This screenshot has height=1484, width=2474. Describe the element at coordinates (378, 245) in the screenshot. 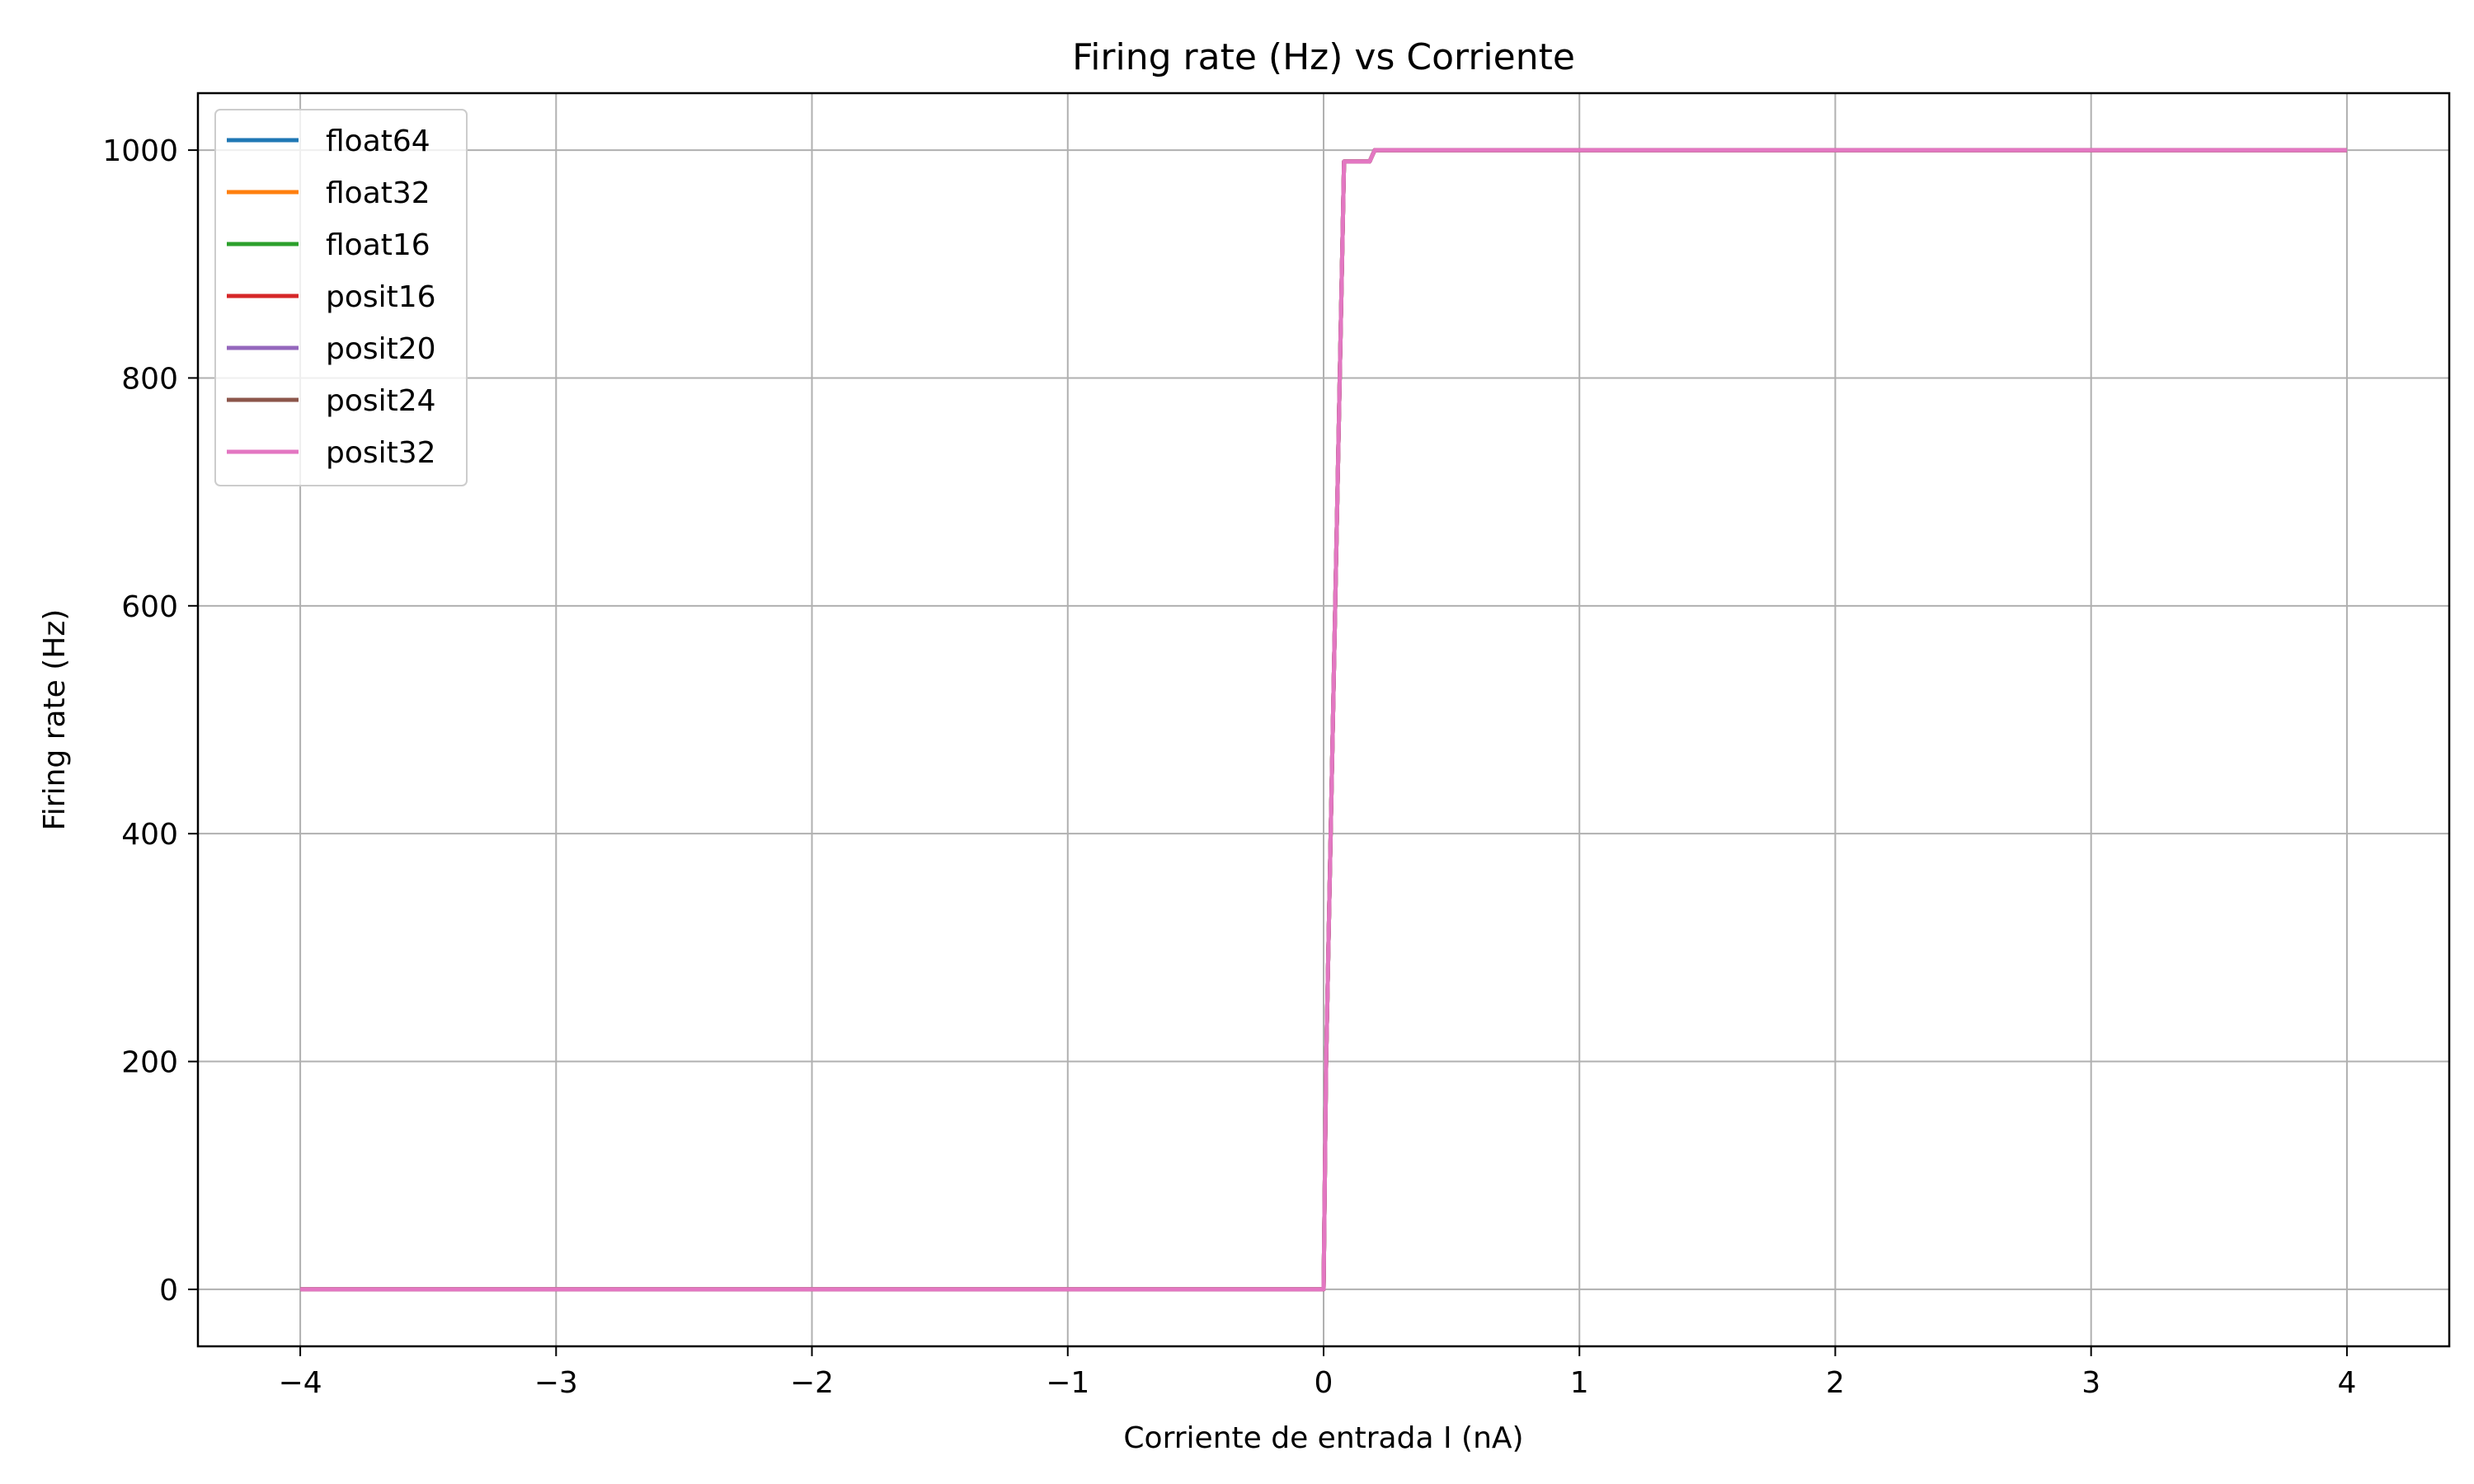

I see `legend-label-float16: float16` at that location.